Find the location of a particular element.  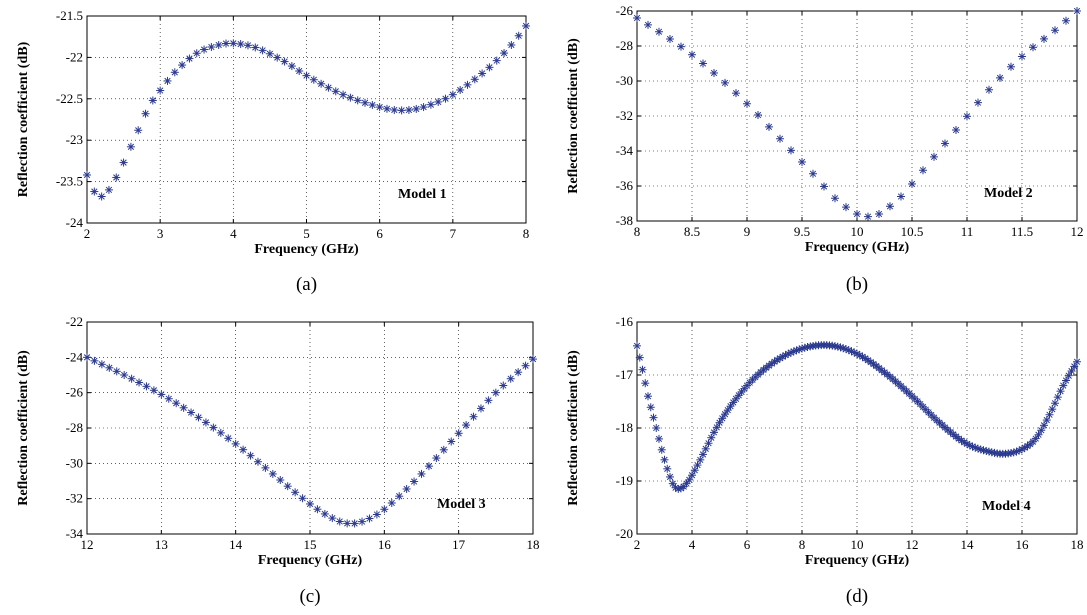

x-tick-label: 9.5 is located at coordinates (802, 231).